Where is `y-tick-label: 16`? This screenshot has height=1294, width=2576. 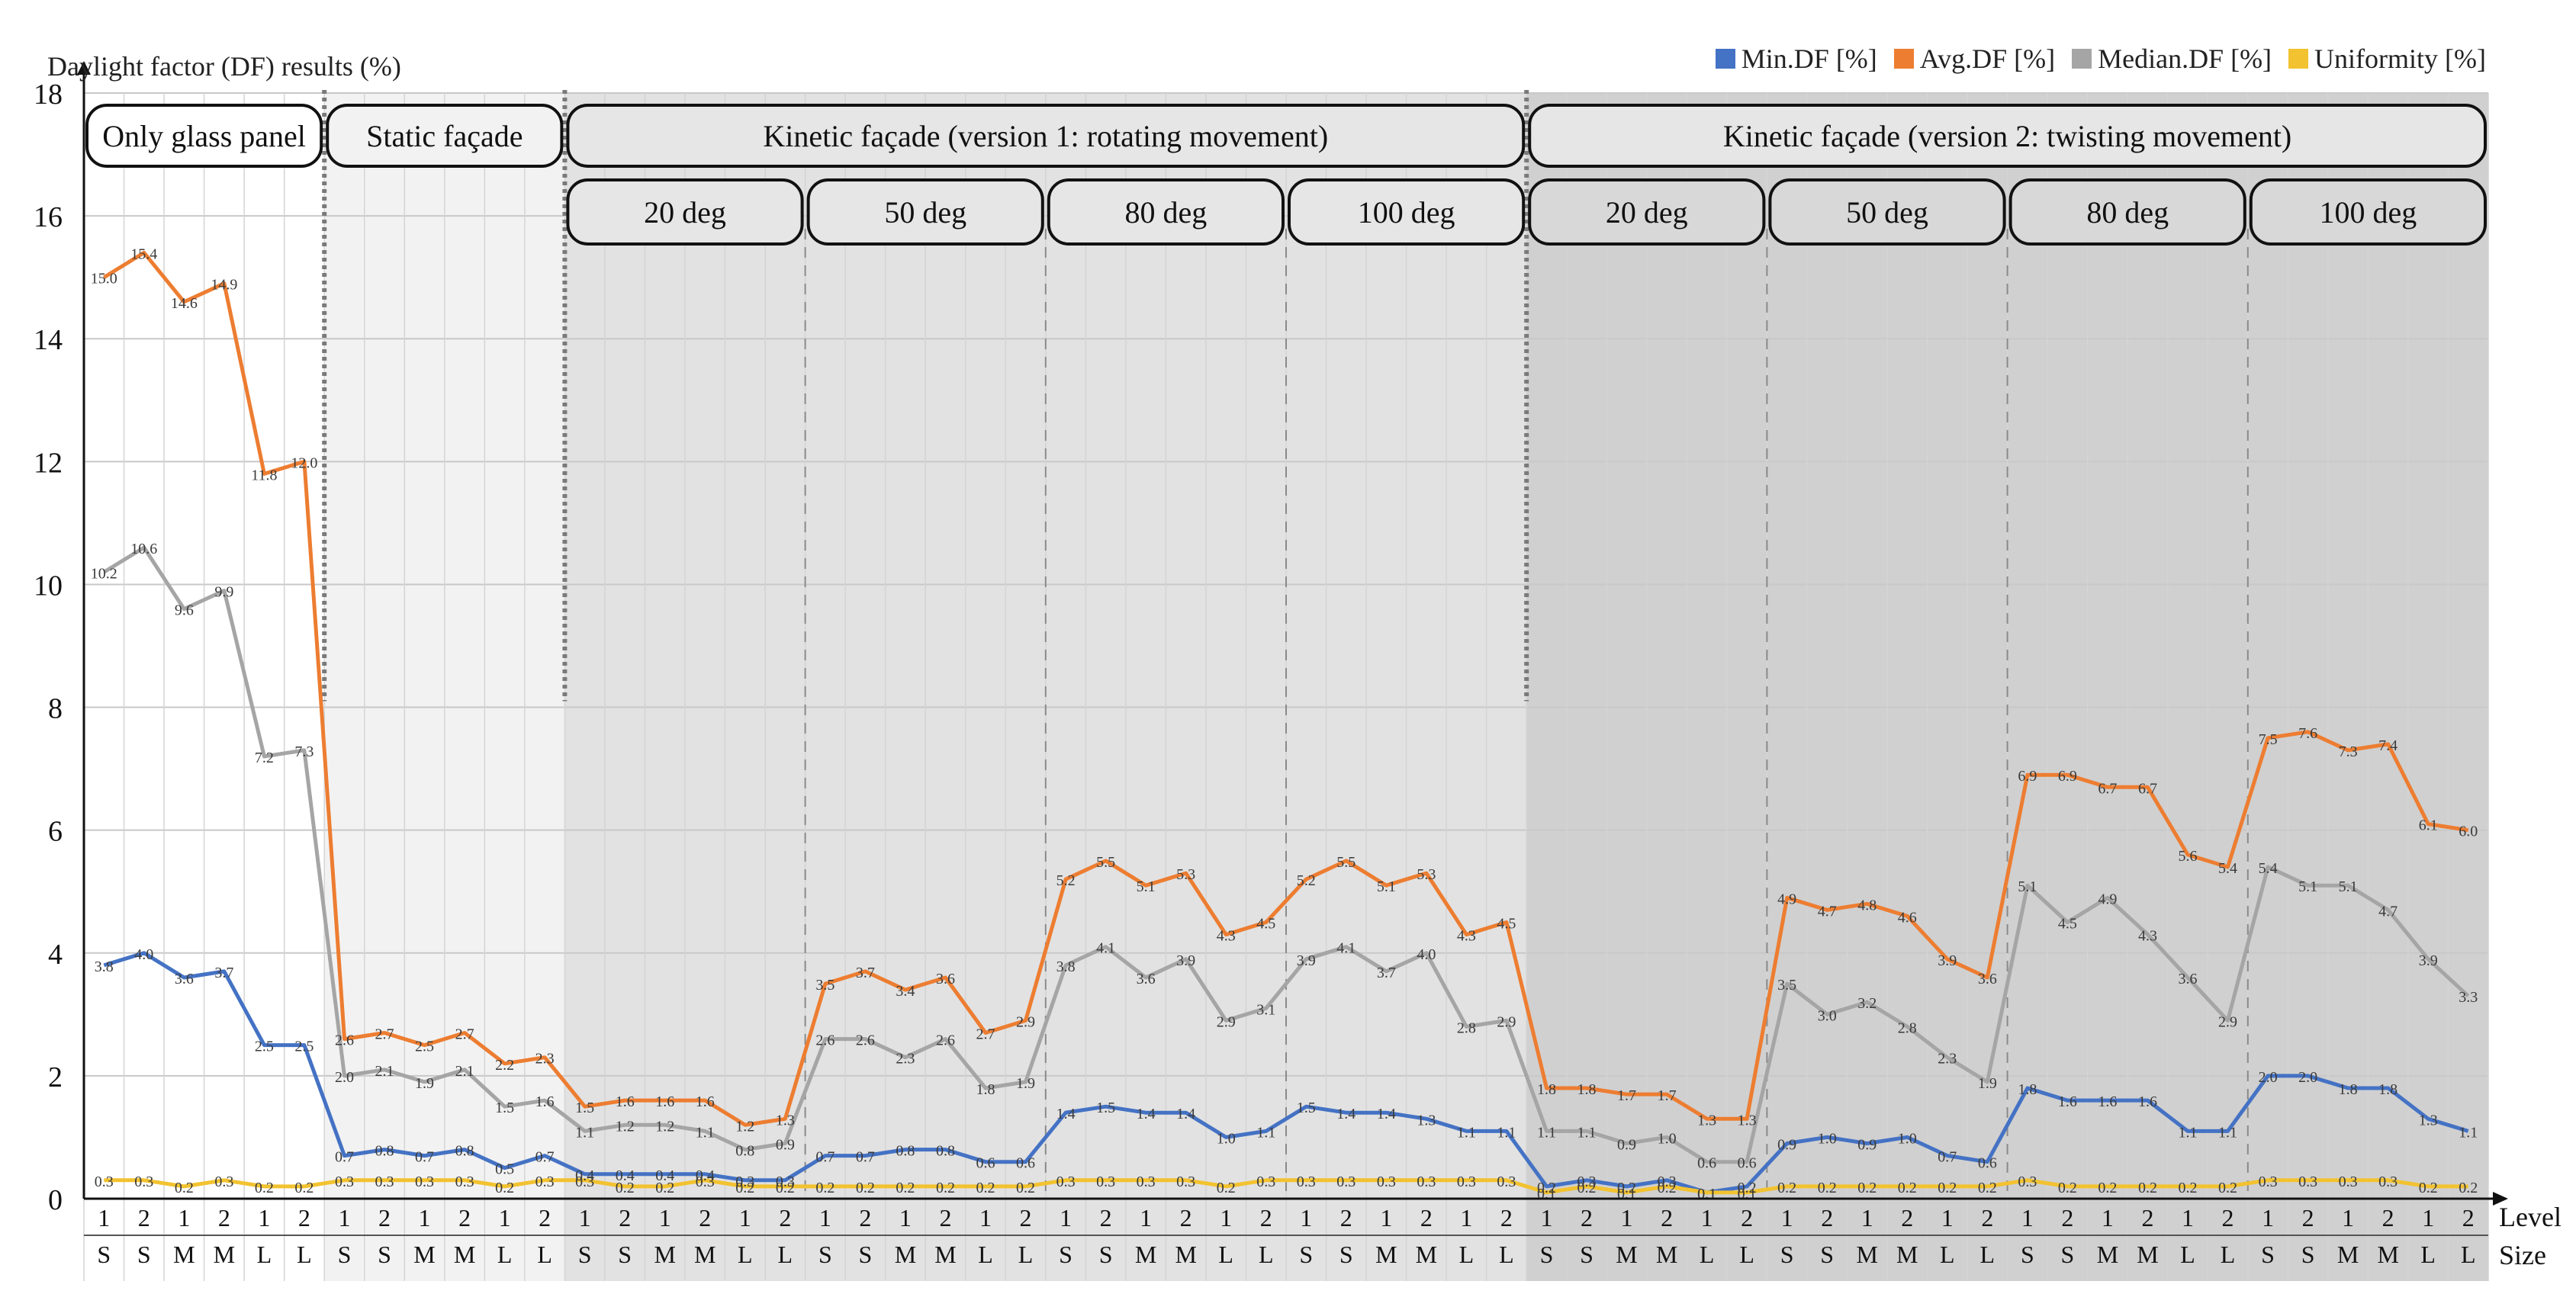
y-tick-label: 16 is located at coordinates (48, 217).